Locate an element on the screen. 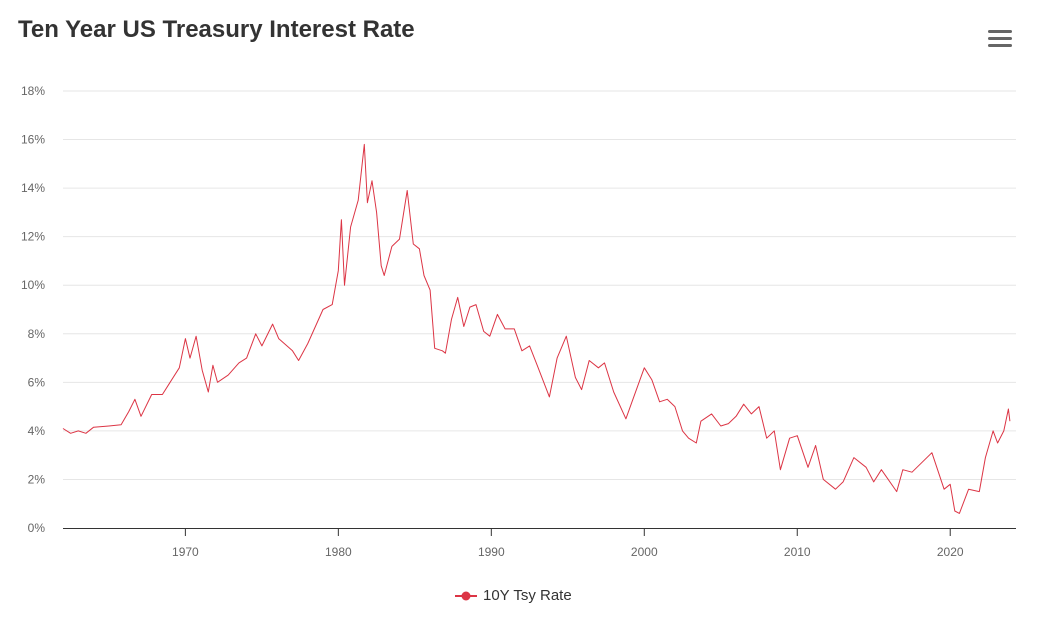 The height and width of the screenshot is (635, 1038). x-tick-label: 2010 is located at coordinates (797, 552).